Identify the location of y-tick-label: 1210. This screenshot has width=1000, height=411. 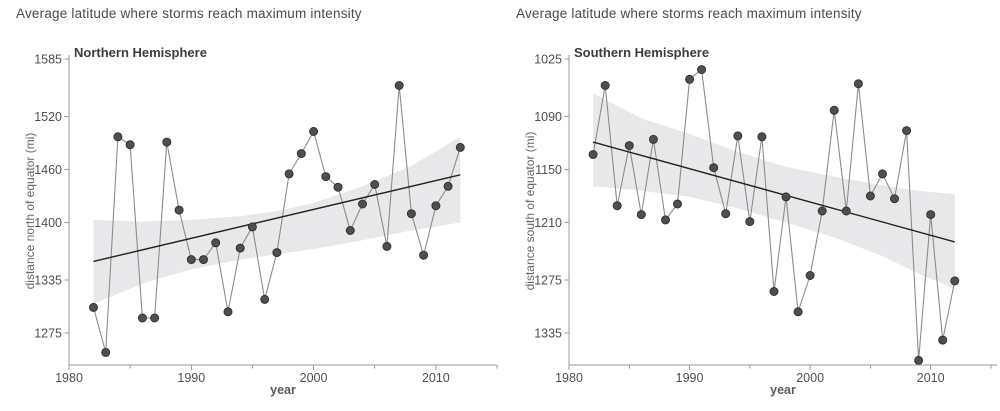
(548, 223).